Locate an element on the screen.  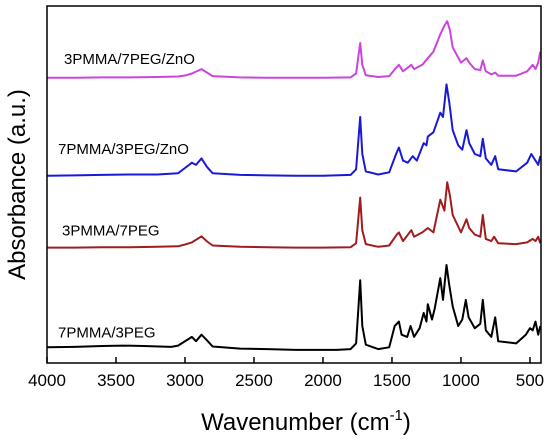
series-label-1: 7PMMA/3PEG is located at coordinates (107, 332).